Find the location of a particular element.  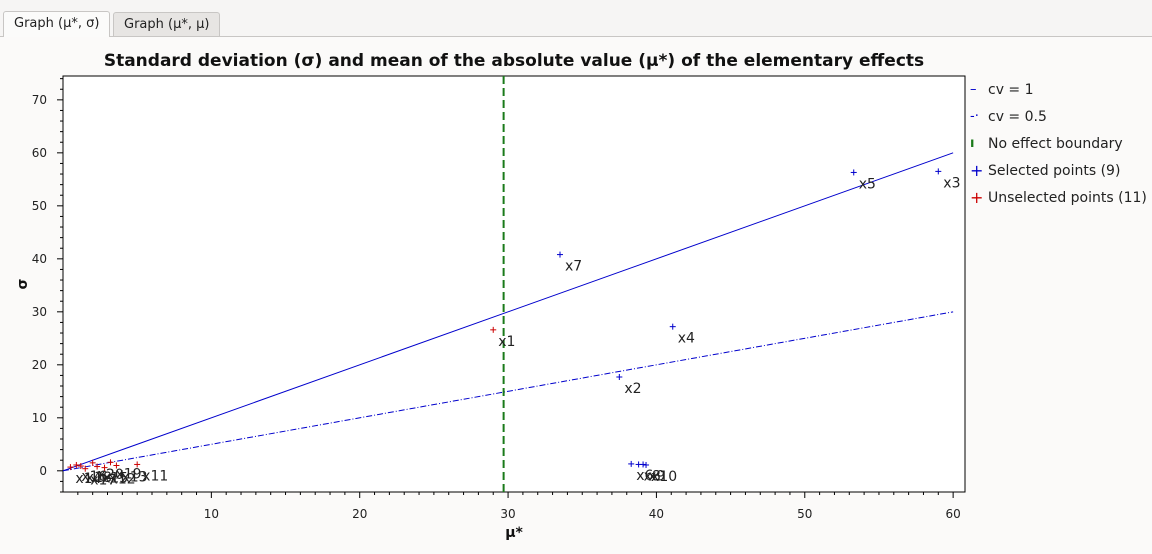

x-tick-label: 60 is located at coordinates (952, 514).